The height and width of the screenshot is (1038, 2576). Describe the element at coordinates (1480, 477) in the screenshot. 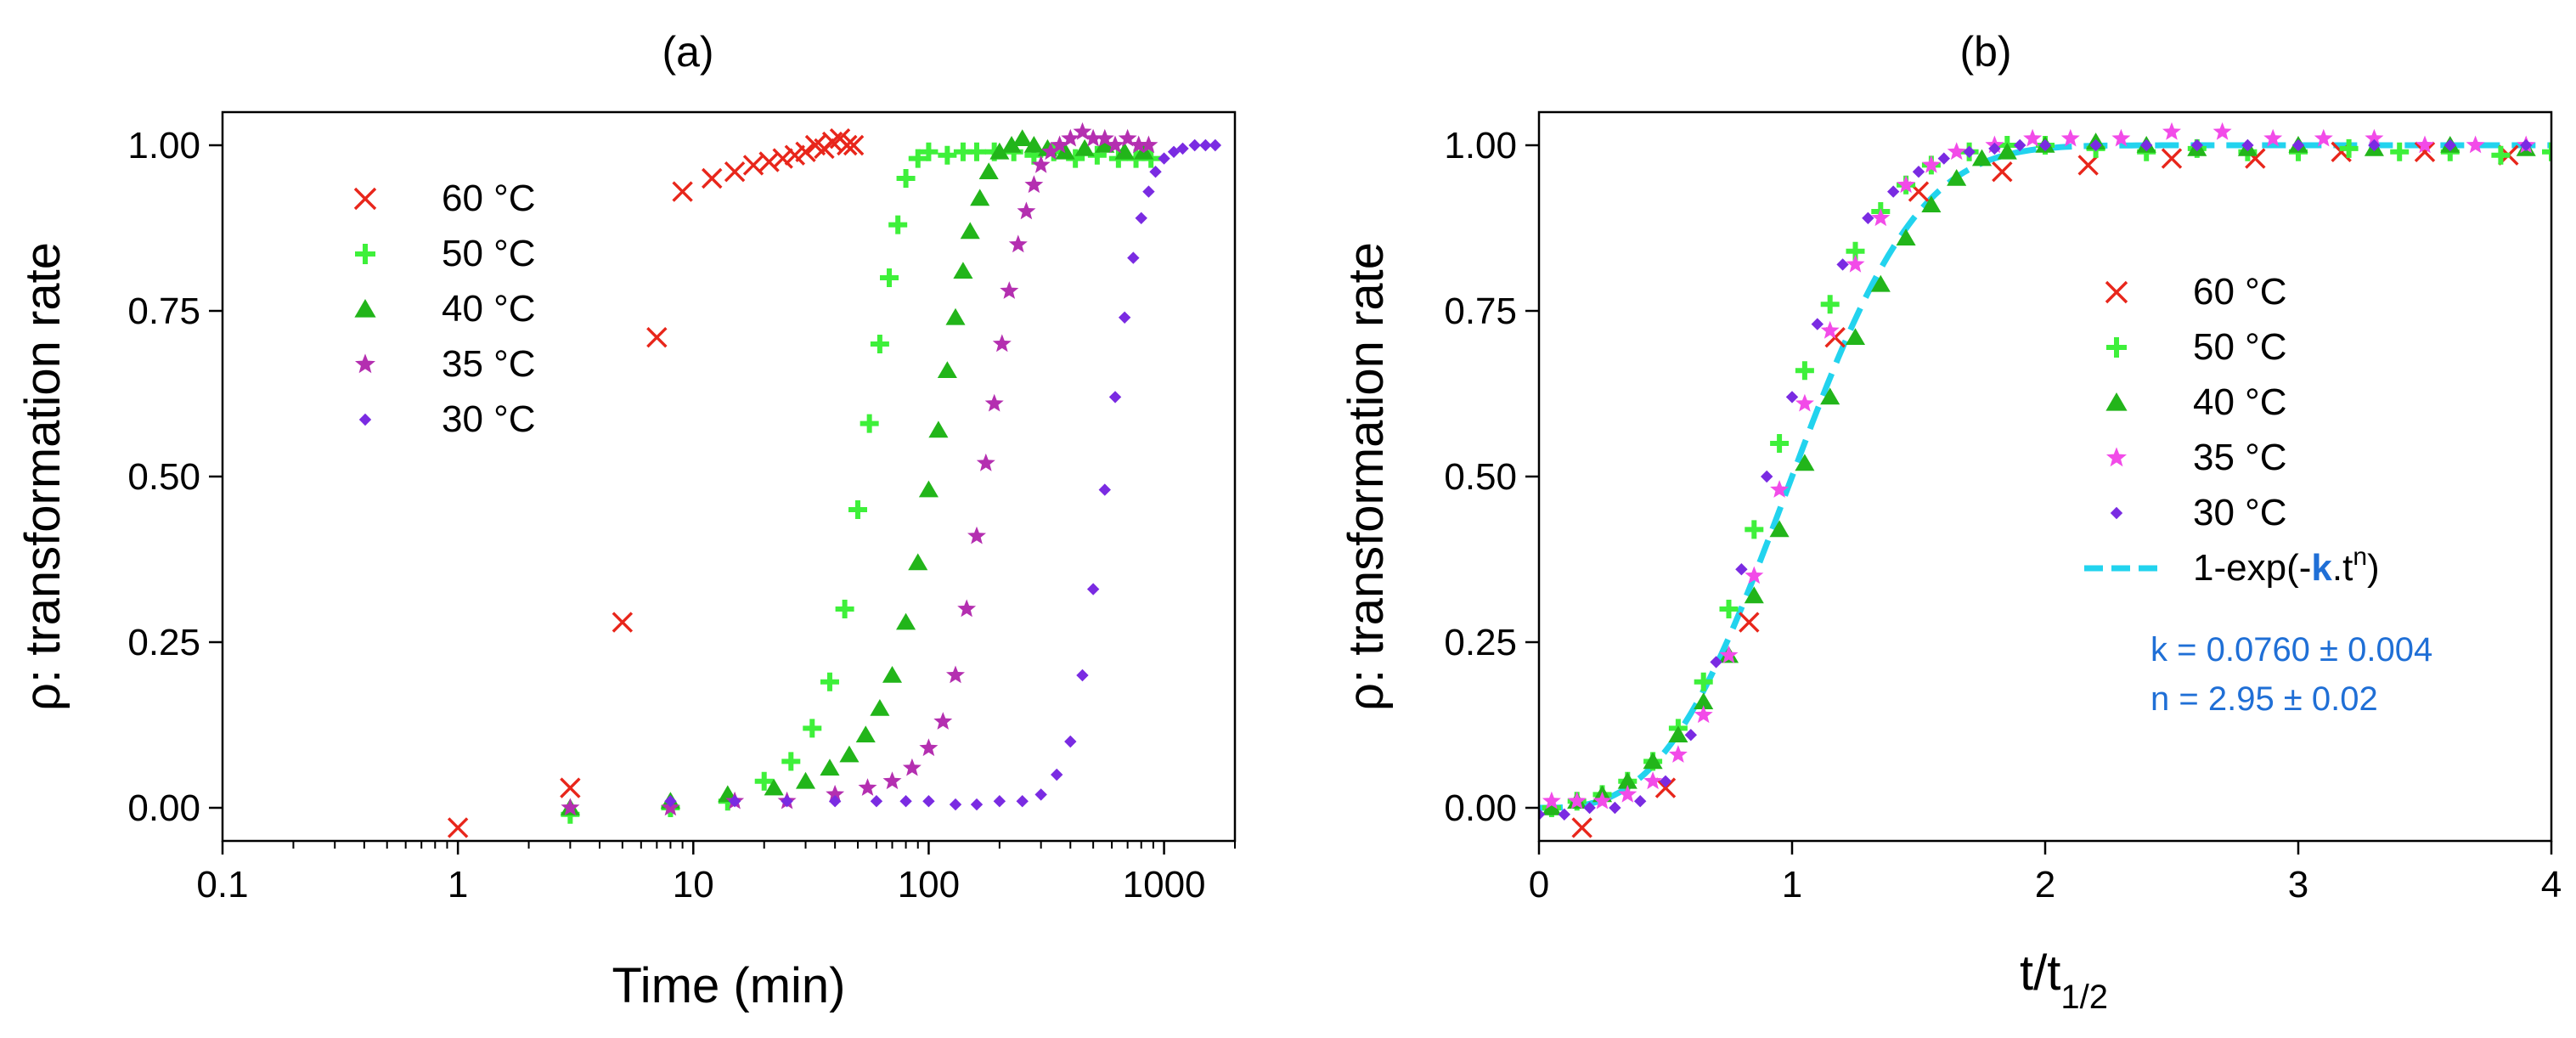

I see `y-tick-label: 0.50` at that location.